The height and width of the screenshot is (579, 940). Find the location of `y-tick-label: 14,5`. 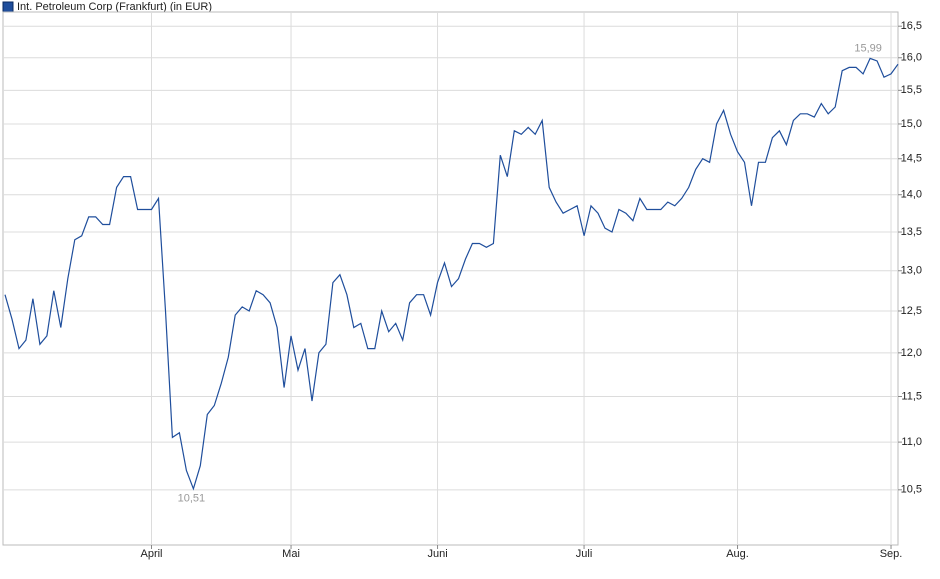

y-tick-label: 14,5 is located at coordinates (911, 159).